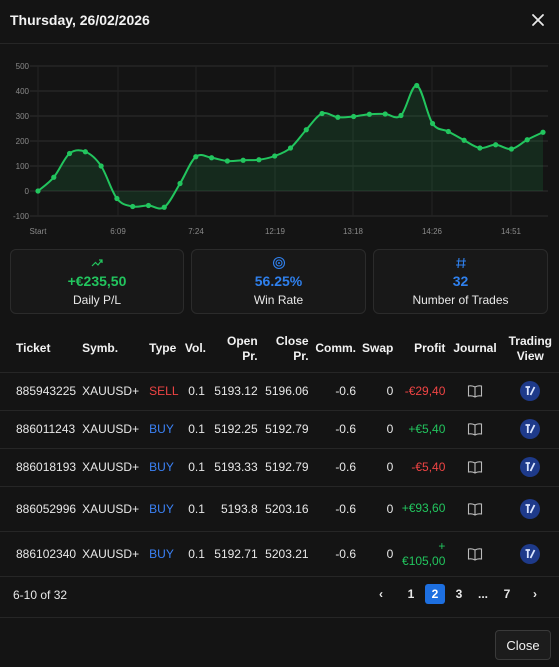  Describe the element at coordinates (40, 595) in the screenshot. I see `pagination-range: 6-10 of 32` at that location.